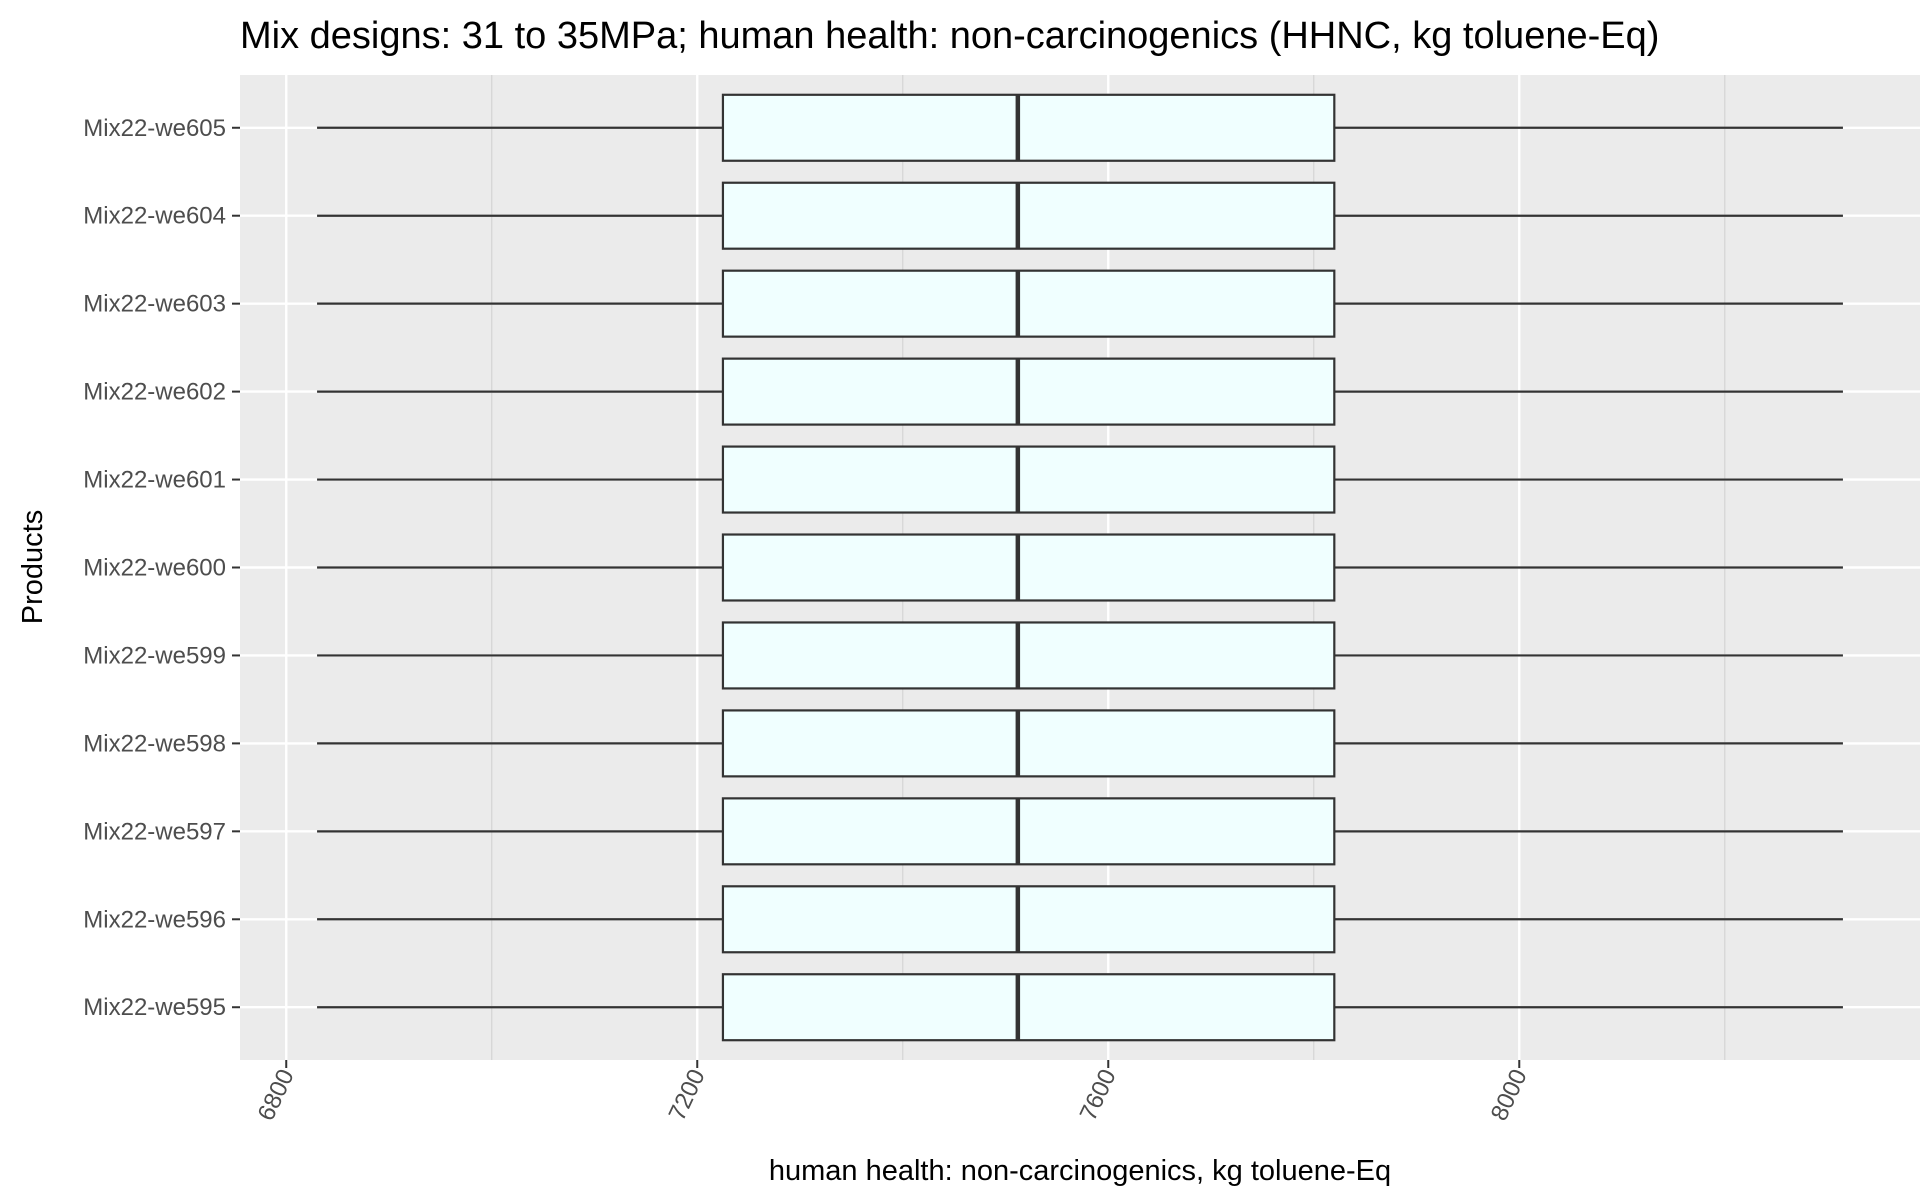  I want to click on x-tick-label: 6800, so click(276, 1095).